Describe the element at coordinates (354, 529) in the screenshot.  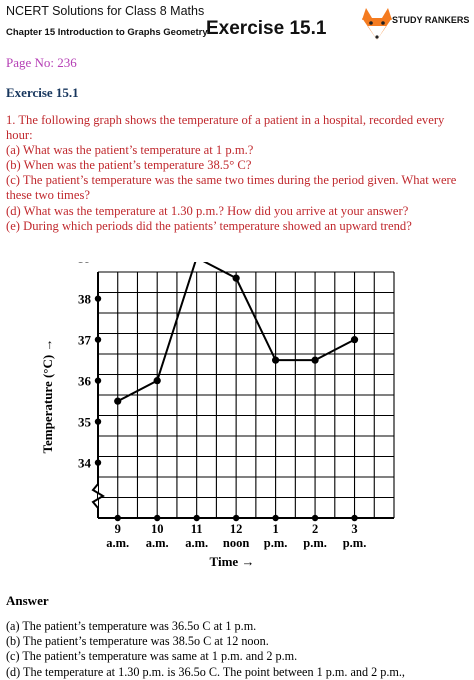
I see `x-tick-label: 3` at that location.